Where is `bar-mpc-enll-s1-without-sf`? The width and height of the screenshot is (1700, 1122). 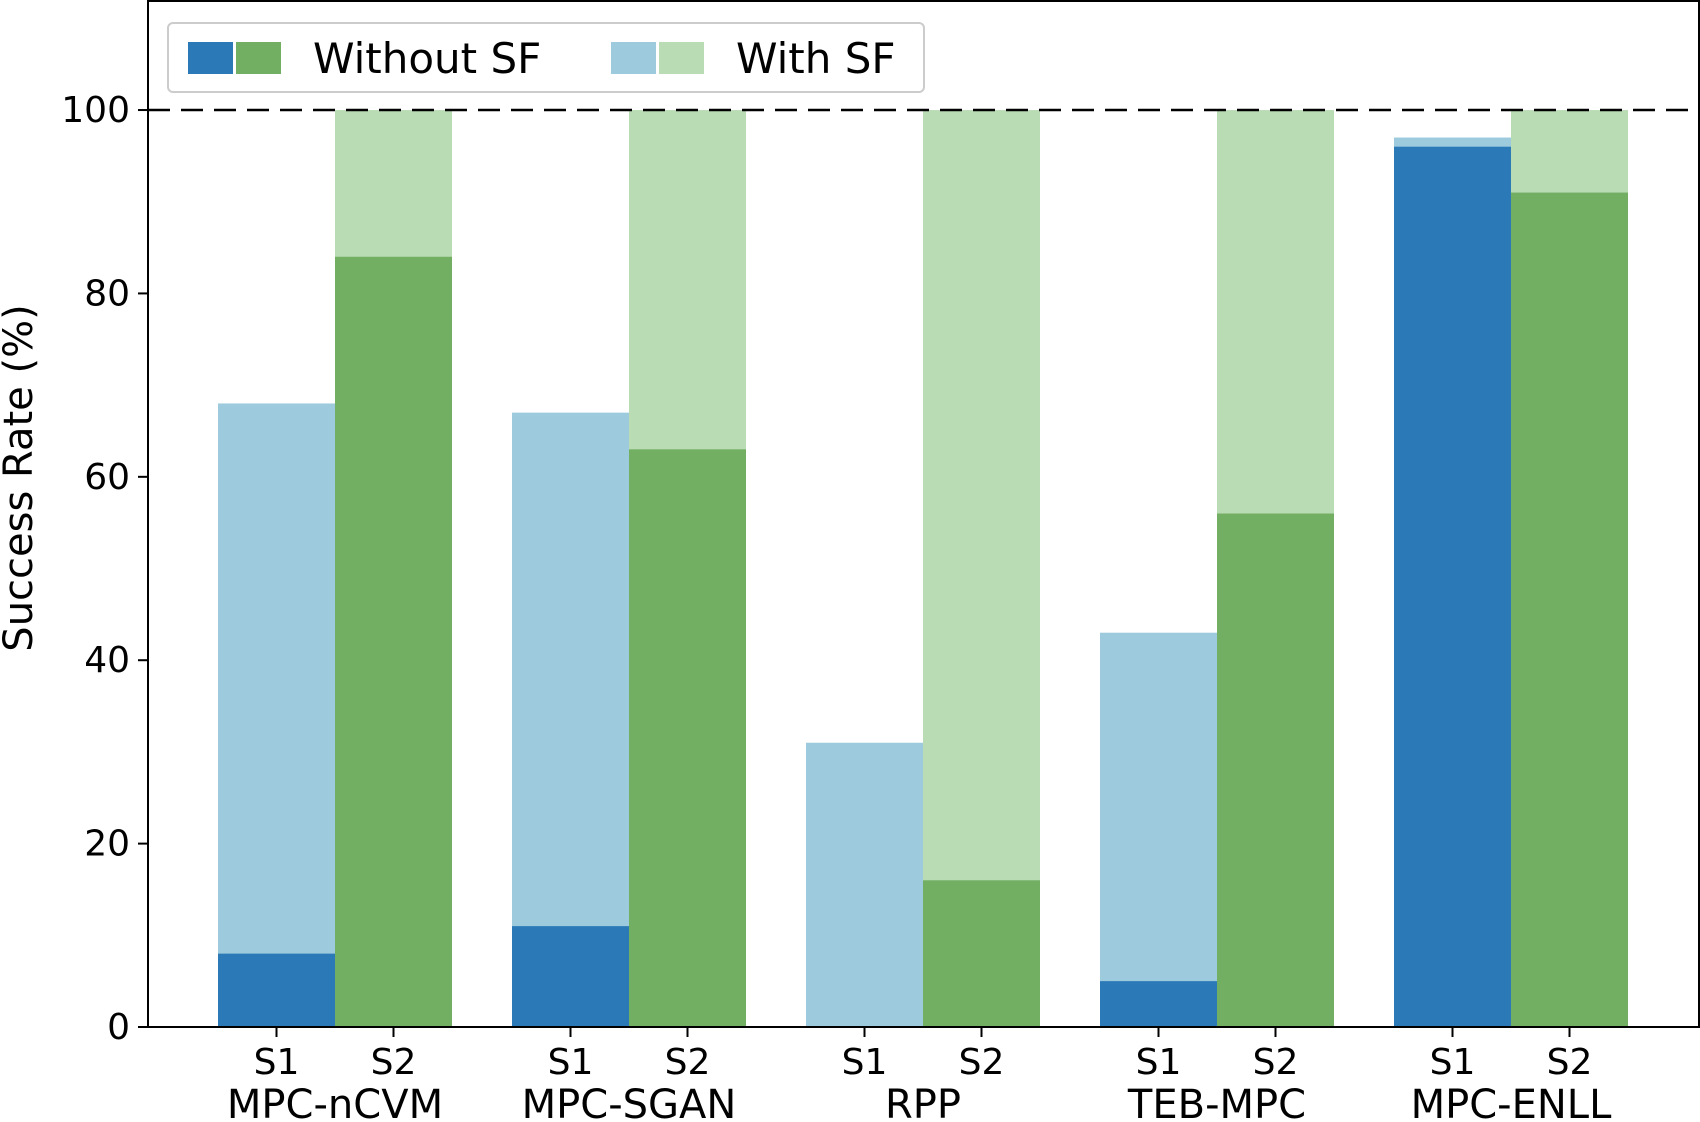
bar-mpc-enll-s1-without-sf is located at coordinates (1452, 586).